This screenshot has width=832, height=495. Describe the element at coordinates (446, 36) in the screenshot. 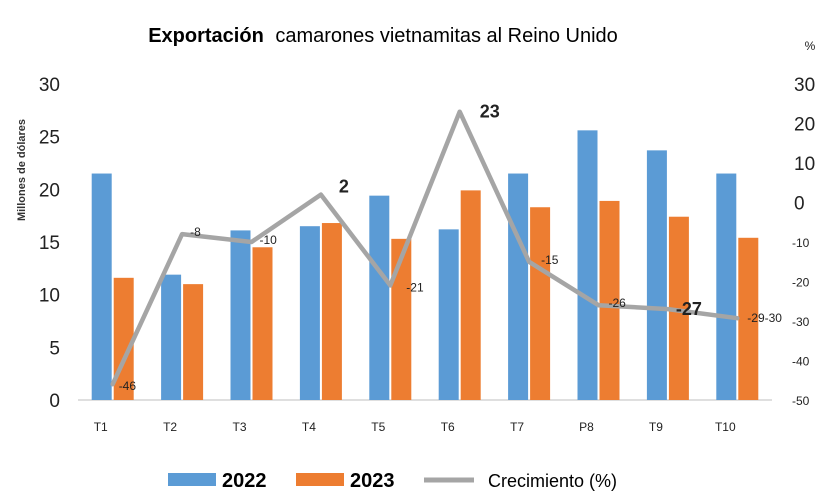

I see `chart-title-rest: camarones vietnamitas al Reino Unido` at that location.